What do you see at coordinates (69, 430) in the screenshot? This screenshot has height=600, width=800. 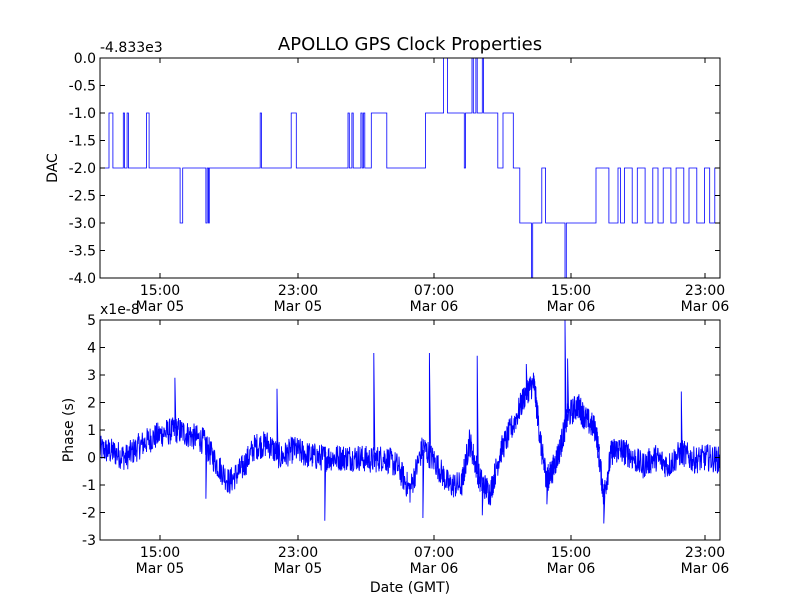 I see `y-axis-label: Phase (s)` at bounding box center [69, 430].